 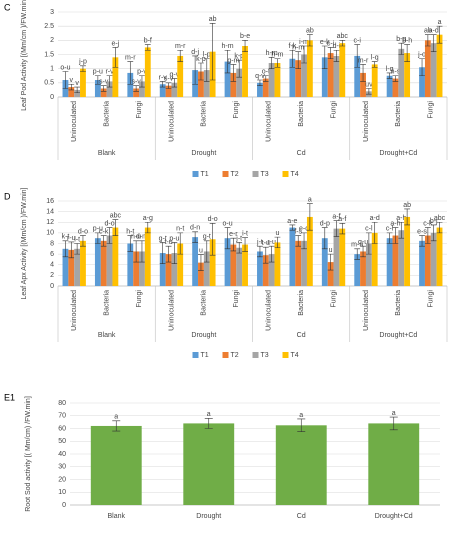 I want to click on group-label: Drought, so click(x=203, y=335).